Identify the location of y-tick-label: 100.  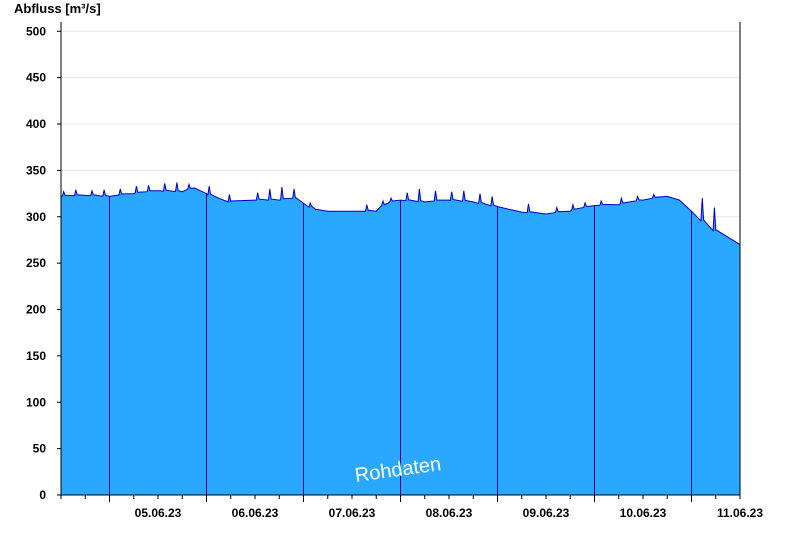
(36, 402).